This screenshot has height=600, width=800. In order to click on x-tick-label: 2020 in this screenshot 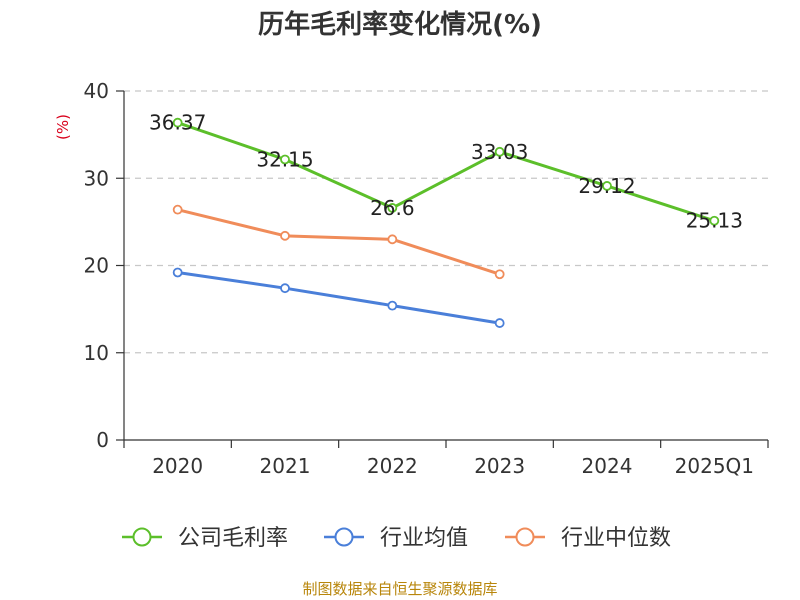, I will do `click(177, 466)`.